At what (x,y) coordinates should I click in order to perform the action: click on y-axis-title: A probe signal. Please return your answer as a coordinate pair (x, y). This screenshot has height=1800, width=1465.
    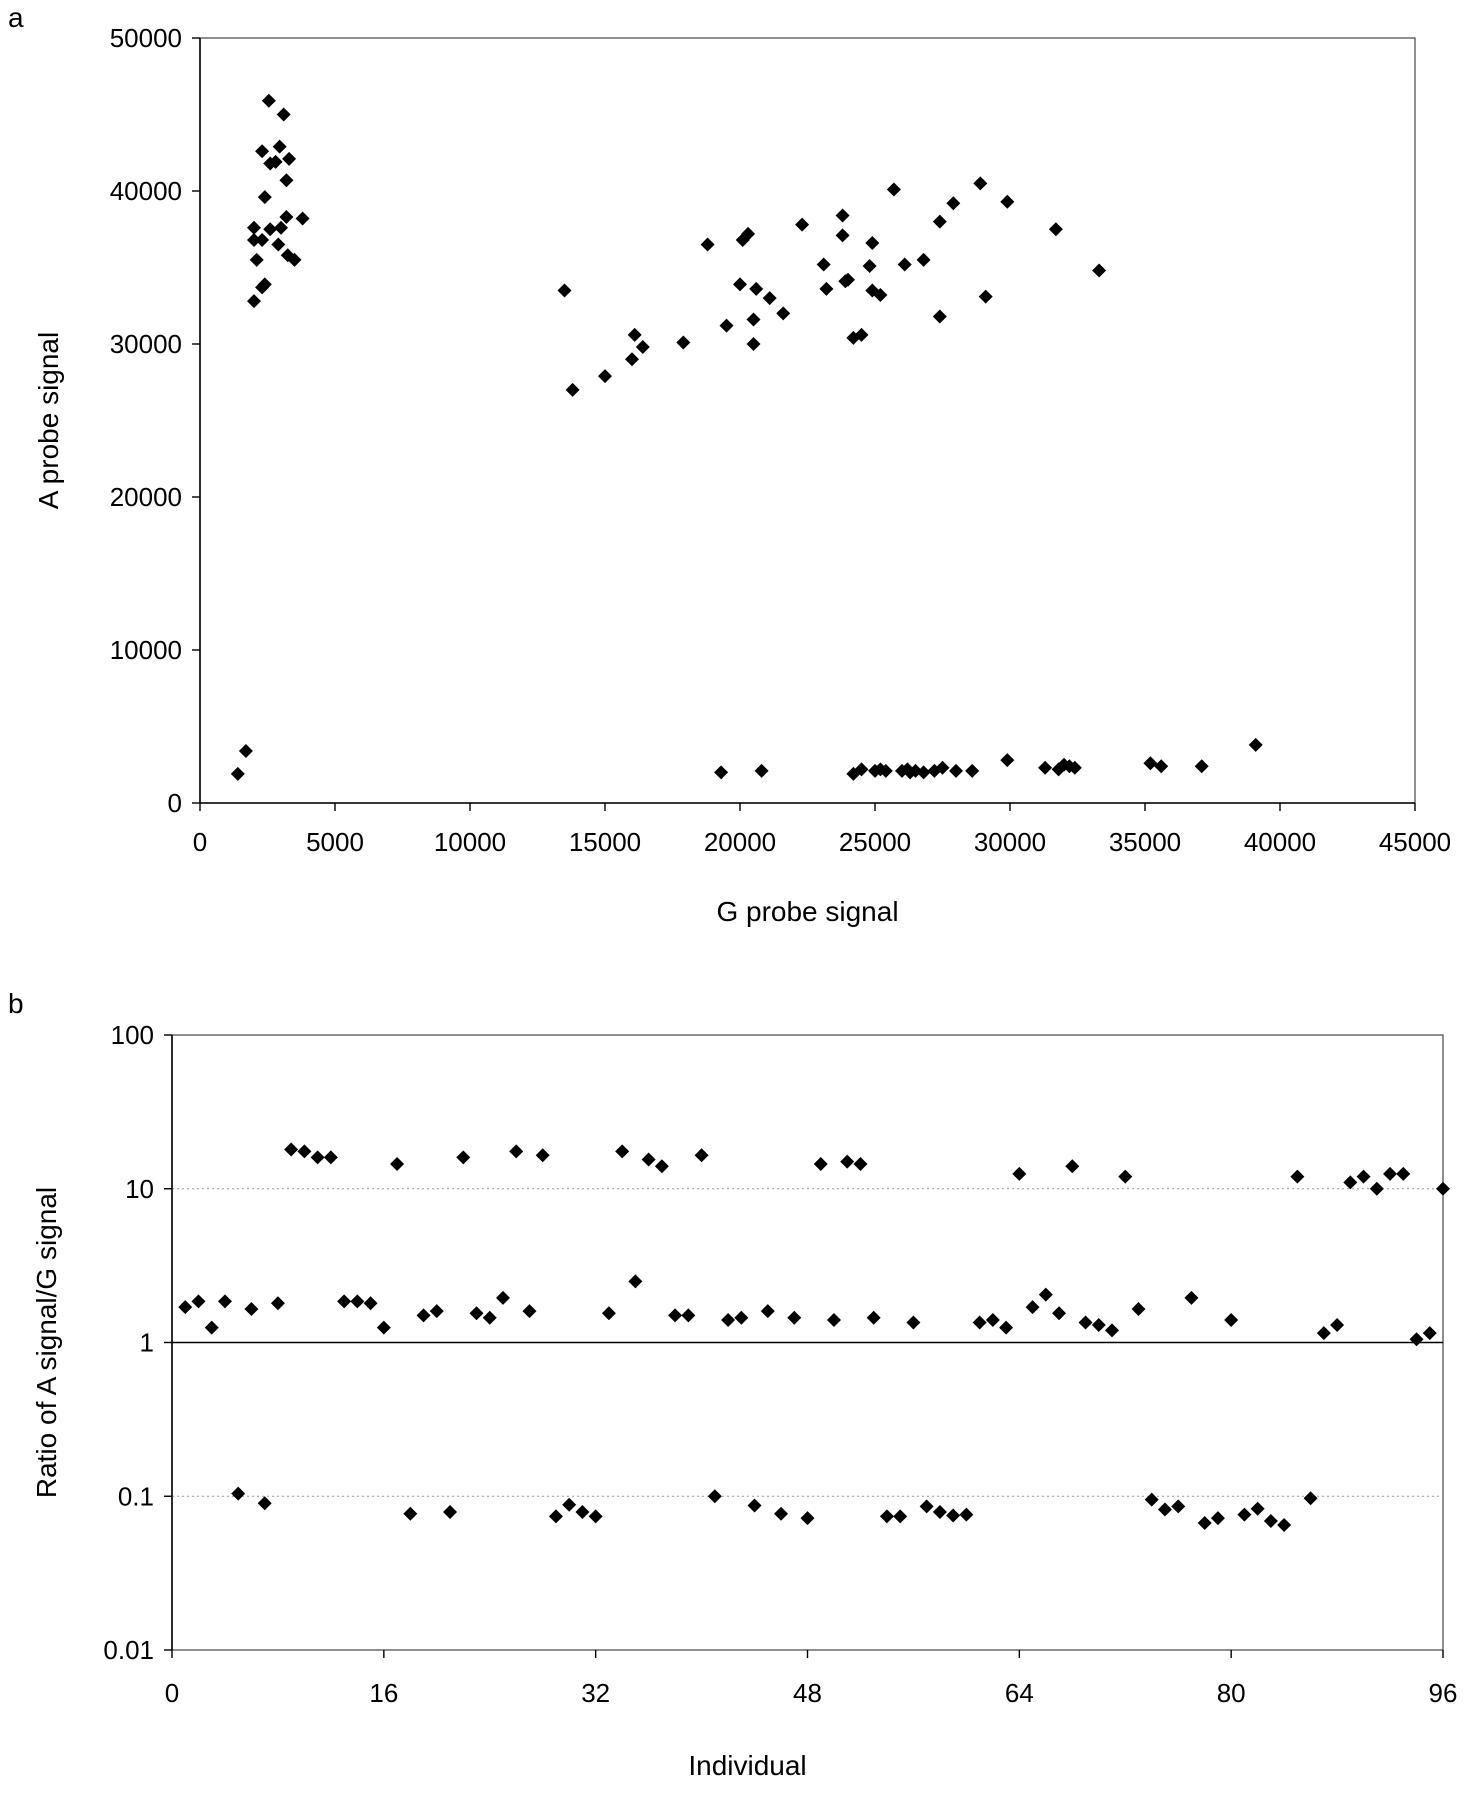
    Looking at the image, I should click on (48, 420).